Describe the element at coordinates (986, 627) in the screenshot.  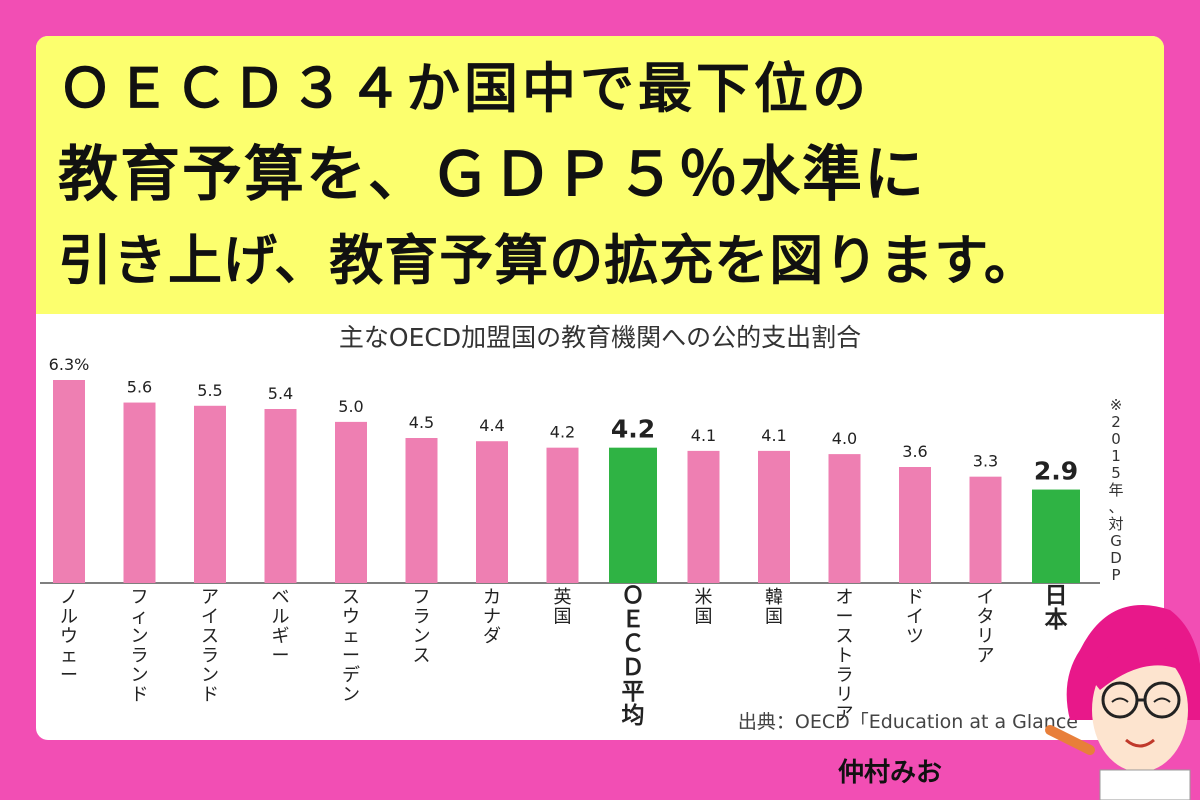
I see `category-label: イタリア` at that location.